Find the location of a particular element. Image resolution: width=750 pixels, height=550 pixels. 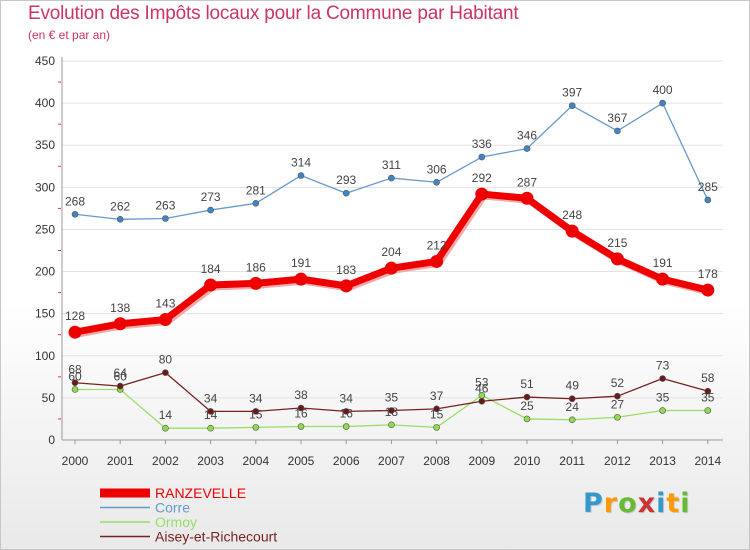

y-tick-label: 300 is located at coordinates (45, 187).